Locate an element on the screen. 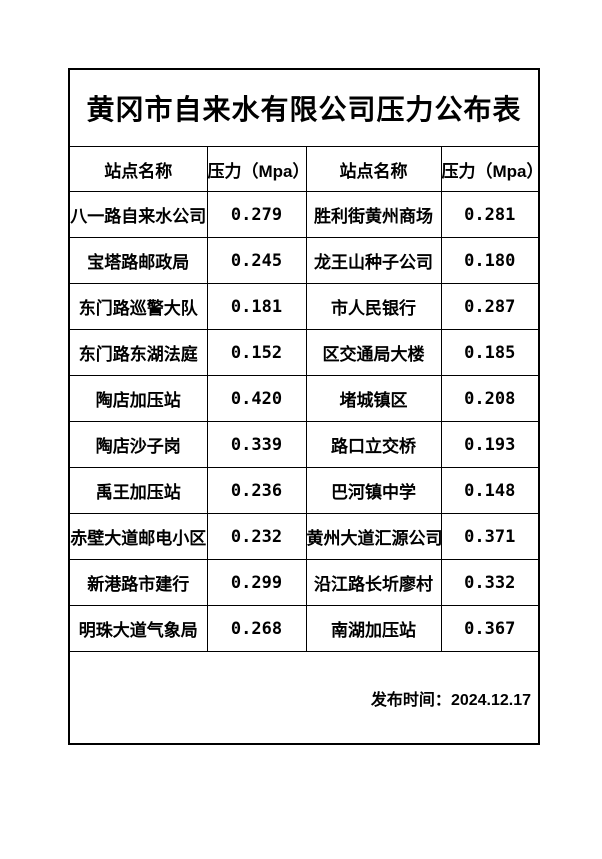  publish-time-cell: 发布时间：2024.12.17 is located at coordinates (304, 698).